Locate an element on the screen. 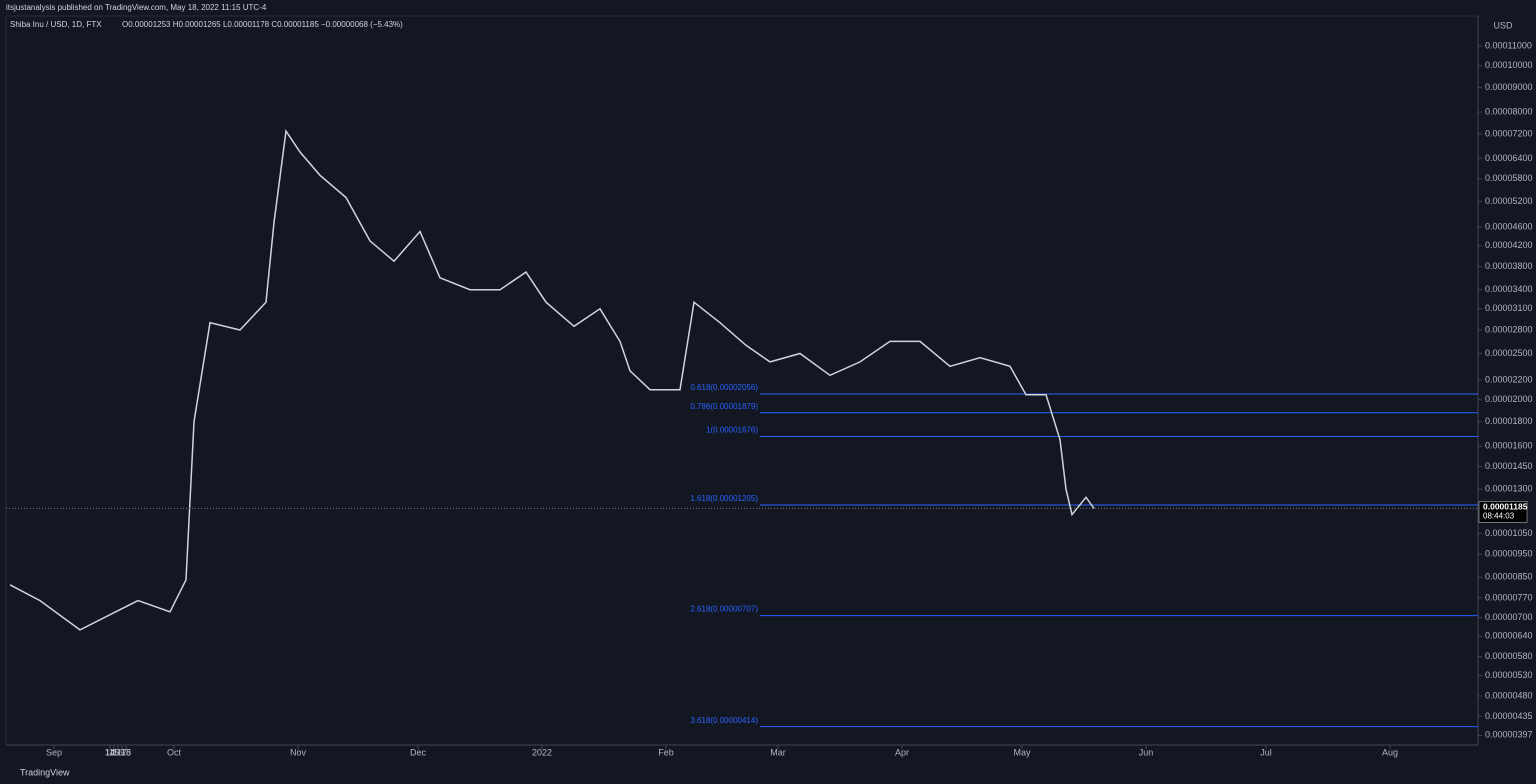 Image resolution: width=1536 pixels, height=784 pixels. y-tick-label: 0.00001450 is located at coordinates (1509, 466).